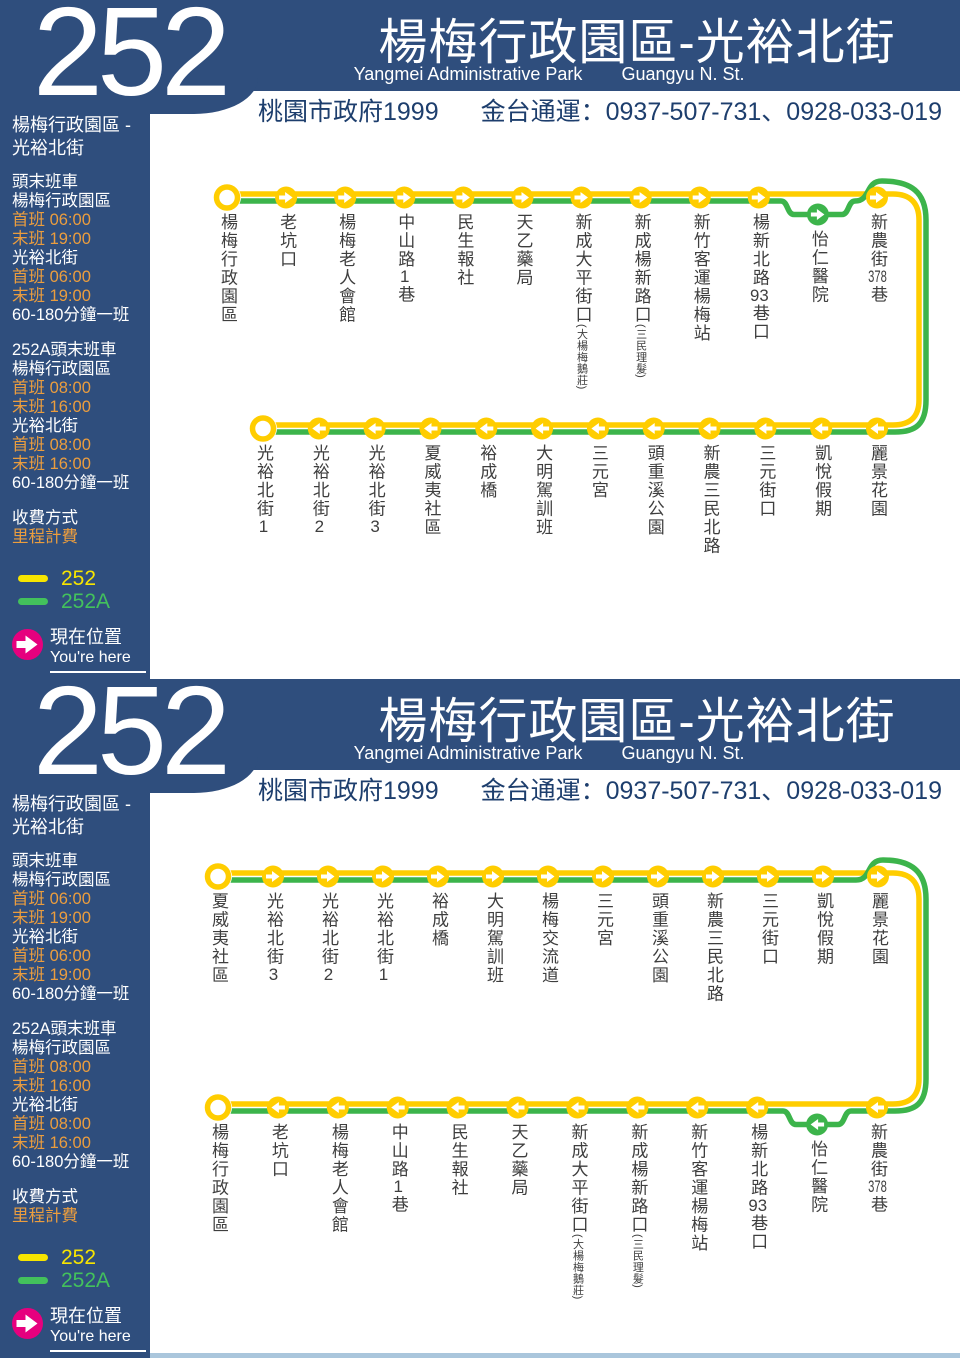 The width and height of the screenshot is (960, 1358). Describe the element at coordinates (90, 1336) in the screenshot. I see `you-are-here-en: You're here` at that location.